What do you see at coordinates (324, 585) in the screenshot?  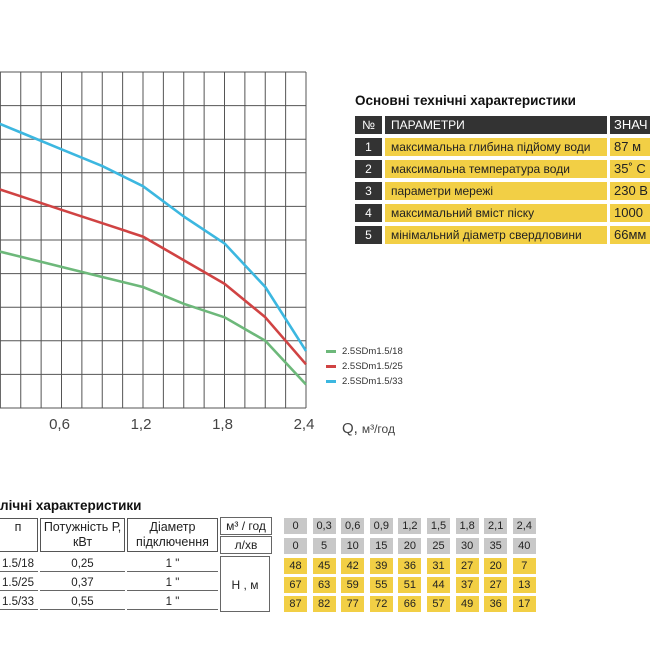 I see `head-value-cell: 63` at bounding box center [324, 585].